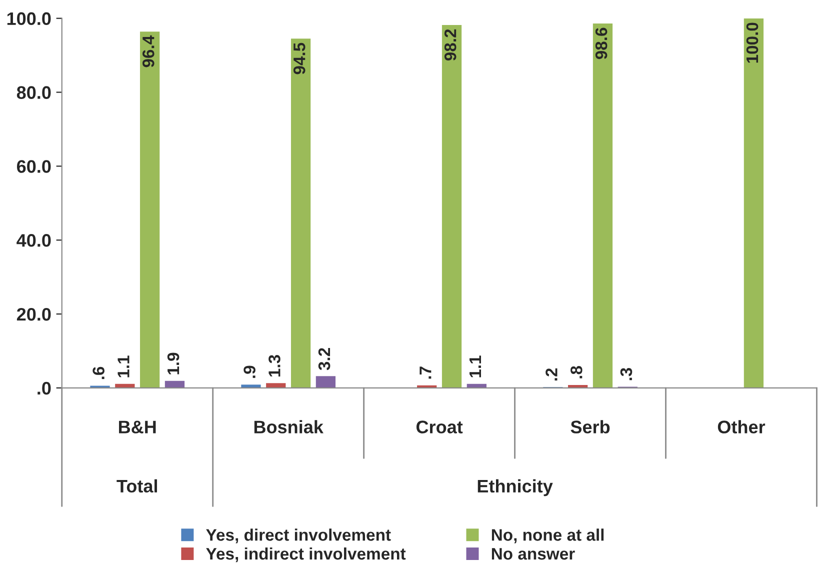 This screenshot has height=573, width=825. What do you see at coordinates (426, 372) in the screenshot?
I see `data-label: .7` at bounding box center [426, 372].